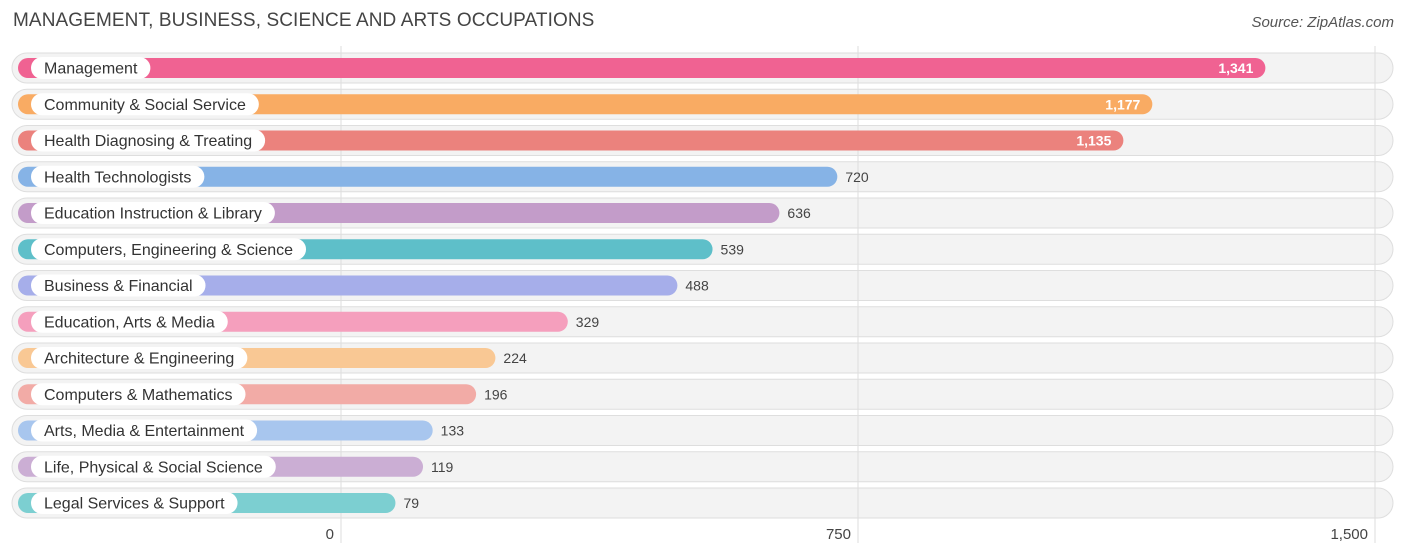 Image resolution: width=1406 pixels, height=558 pixels. What do you see at coordinates (857, 177) in the screenshot?
I see `value-label: 720` at bounding box center [857, 177].